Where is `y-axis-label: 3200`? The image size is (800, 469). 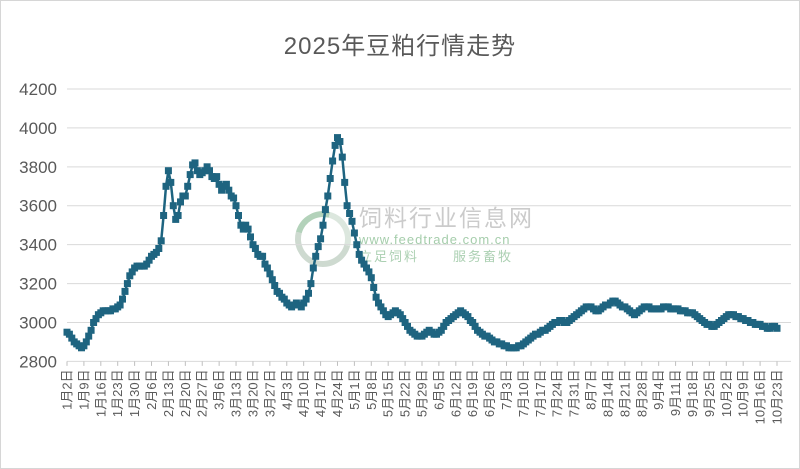
y-axis-label: 3200 is located at coordinates (38, 284).